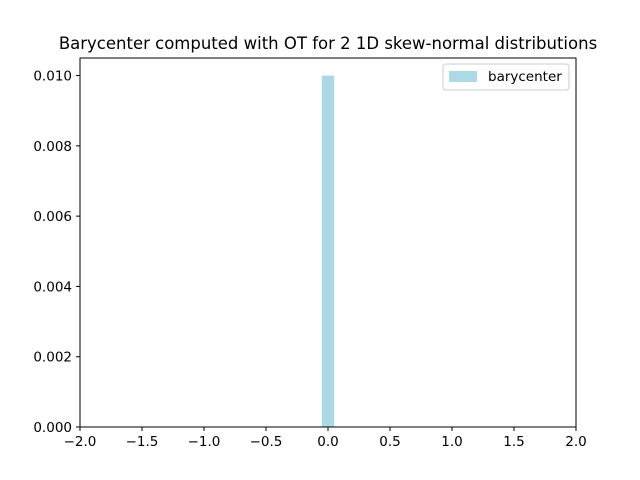  Describe the element at coordinates (513, 442) in the screenshot. I see `x-tick-label: 1.5` at that location.